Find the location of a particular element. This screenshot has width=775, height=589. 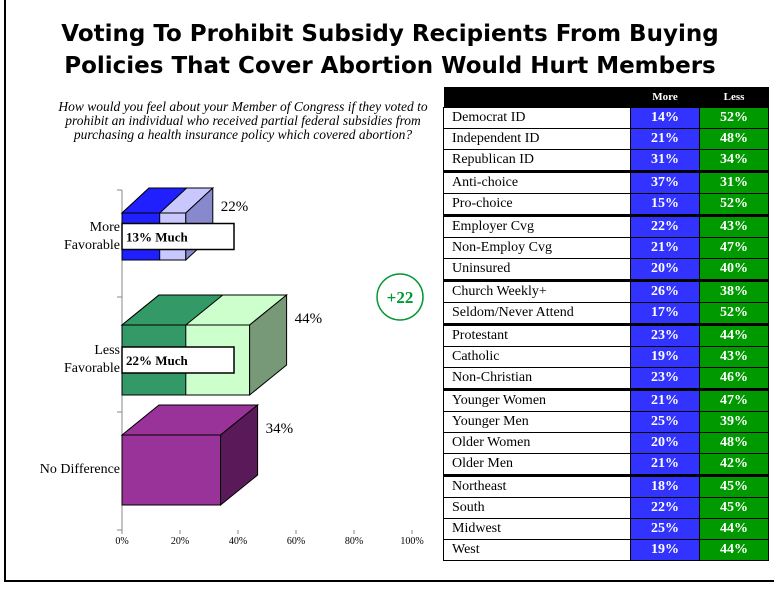

row-label: Non-Employ Cvg is located at coordinates (537, 248).